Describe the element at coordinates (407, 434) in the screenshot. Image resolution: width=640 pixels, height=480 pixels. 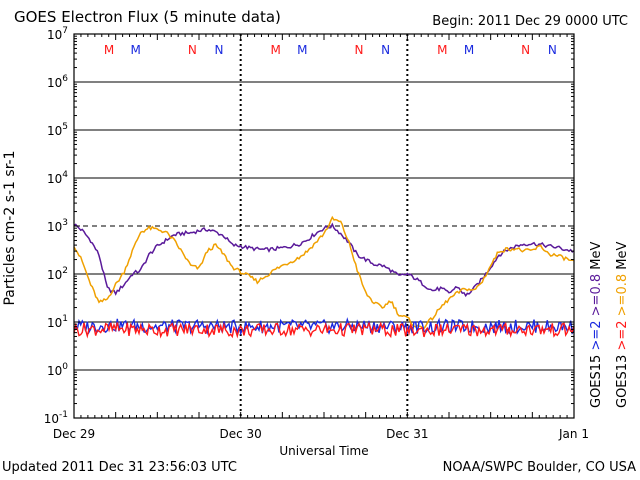
I see `x-tick-label: Dec 31` at that location.